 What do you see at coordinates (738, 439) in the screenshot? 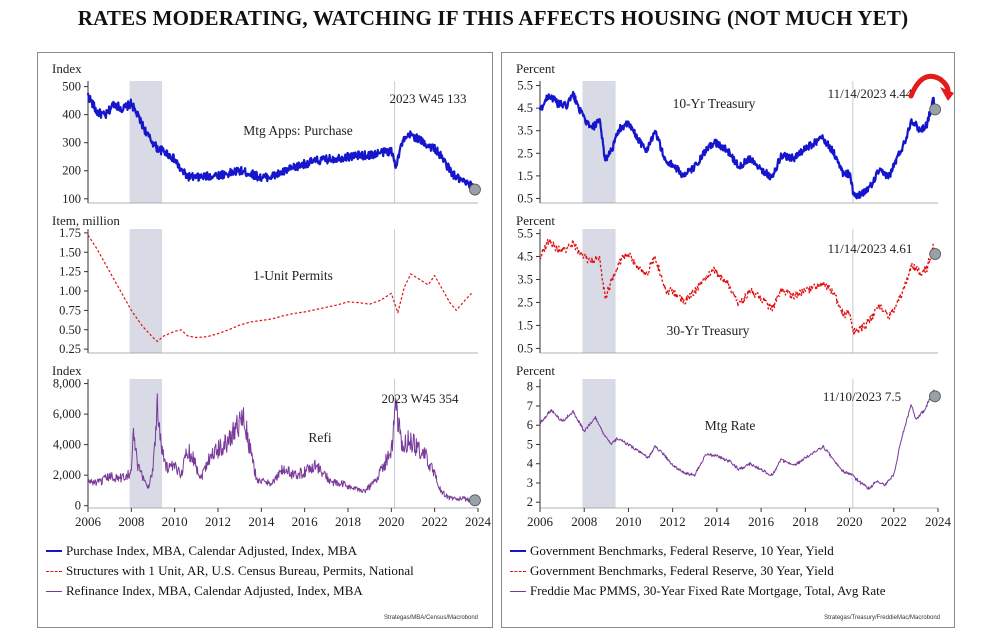
I see `series-line-mtg` at bounding box center [738, 439].